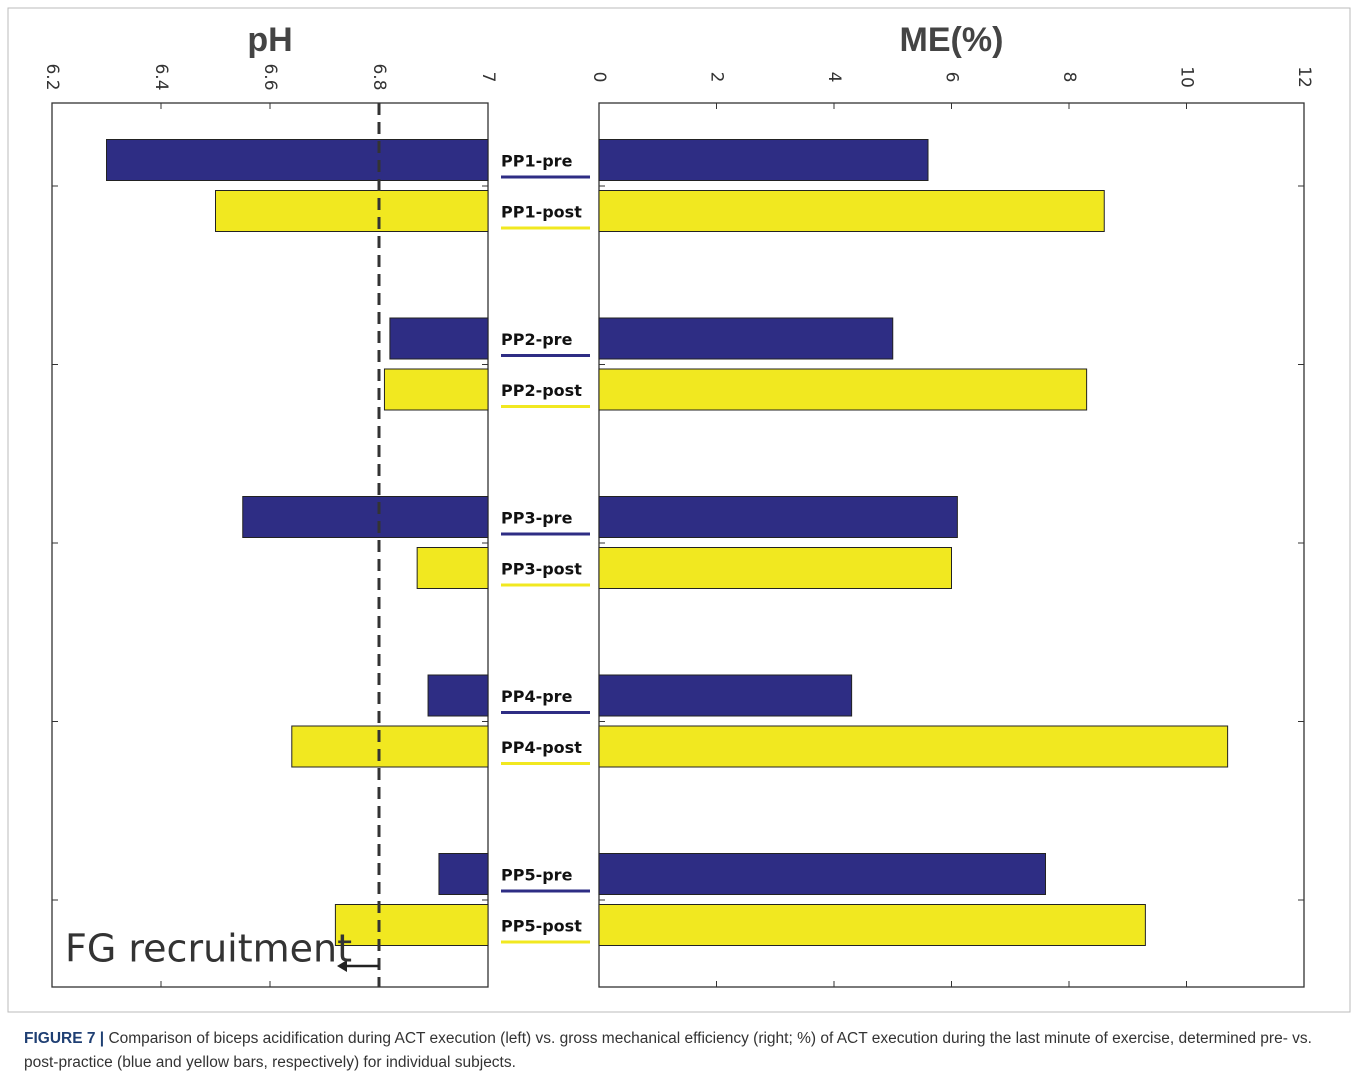 The width and height of the screenshot is (1358, 1080). What do you see at coordinates (537, 875) in the screenshot?
I see `category-label: PP5-pre` at bounding box center [537, 875].